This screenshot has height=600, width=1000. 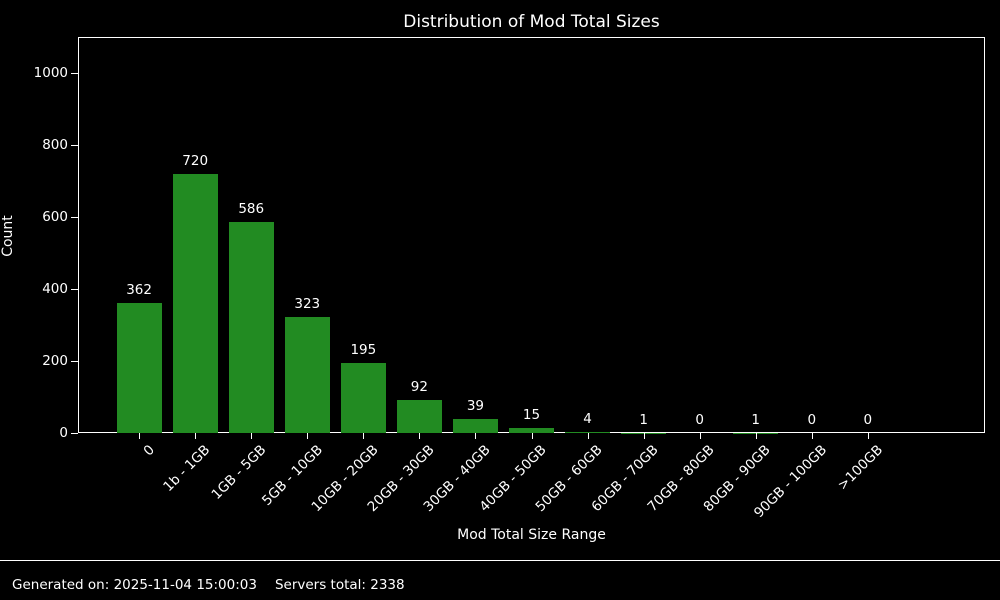 I want to click on bar-value-label: 323, so click(x=307, y=303).